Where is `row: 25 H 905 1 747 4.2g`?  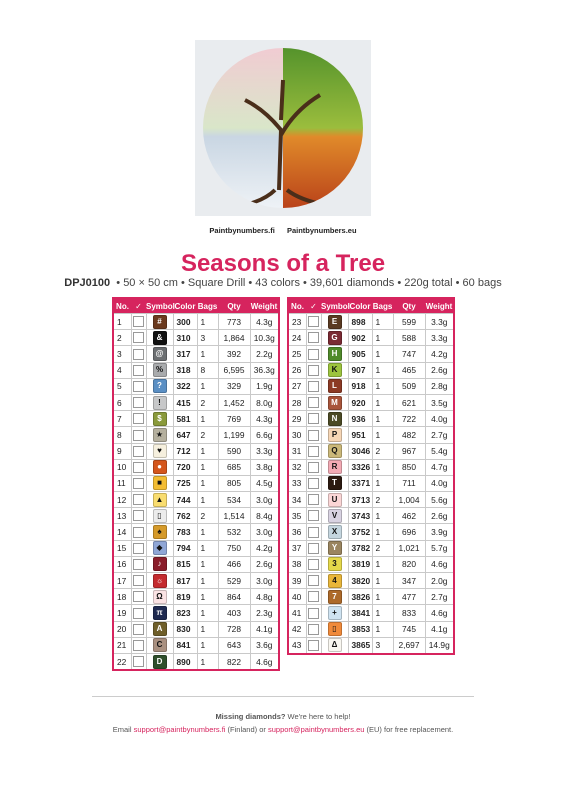 row: 25 H 905 1 747 4.2g is located at coordinates (371, 354).